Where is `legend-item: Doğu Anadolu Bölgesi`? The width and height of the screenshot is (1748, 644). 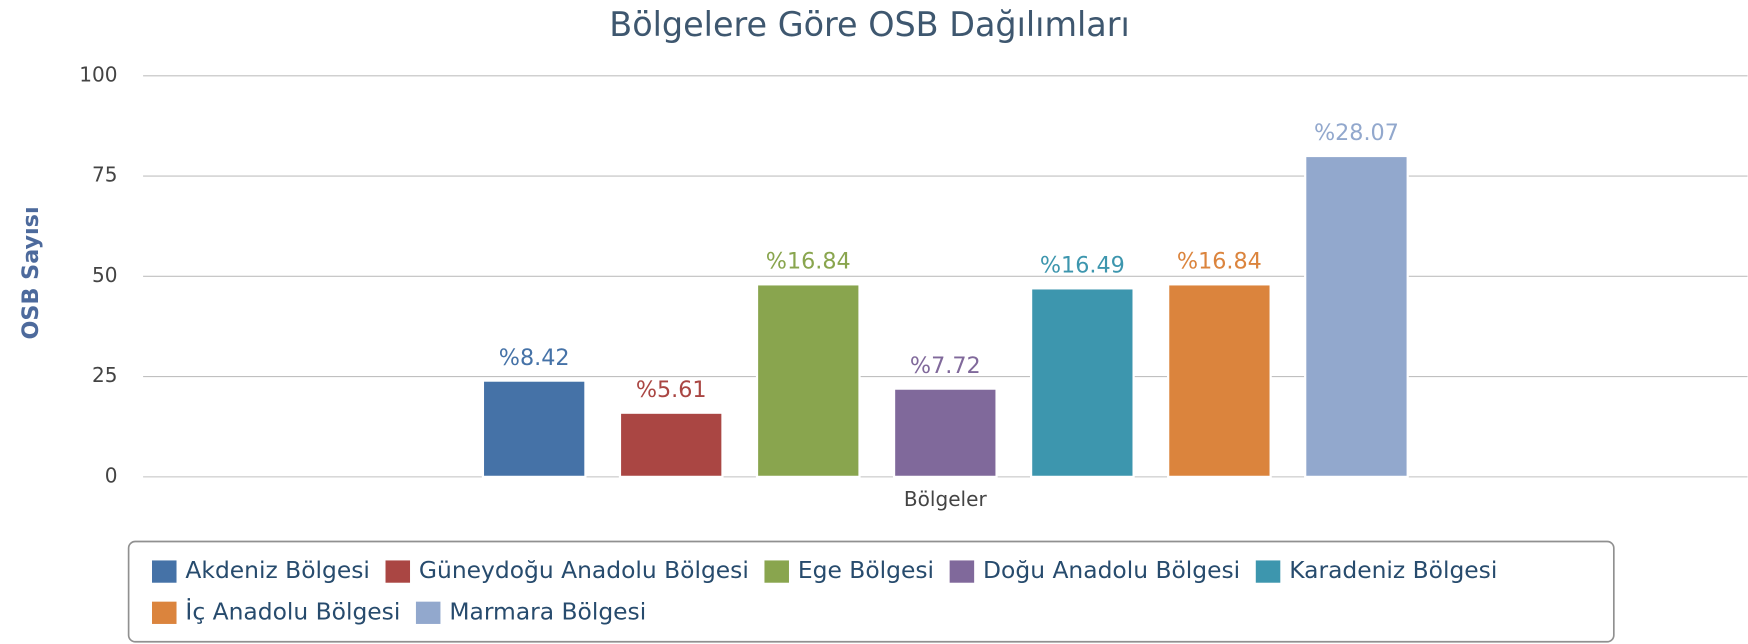
legend-item: Doğu Anadolu Bölgesi is located at coordinates (1095, 570).